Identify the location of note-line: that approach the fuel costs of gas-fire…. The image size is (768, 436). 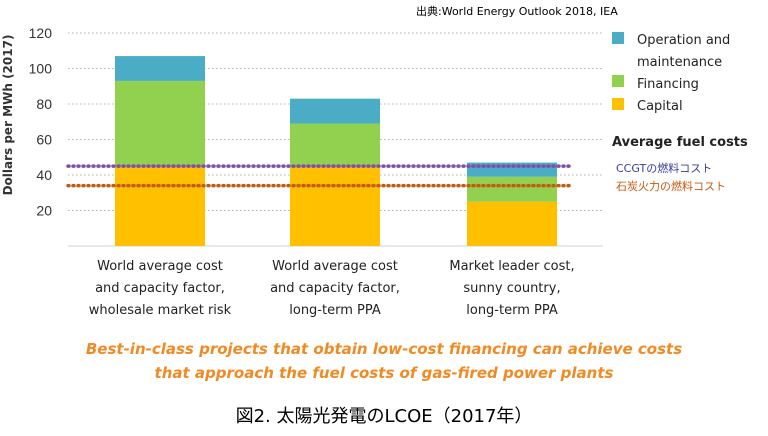
(384, 373).